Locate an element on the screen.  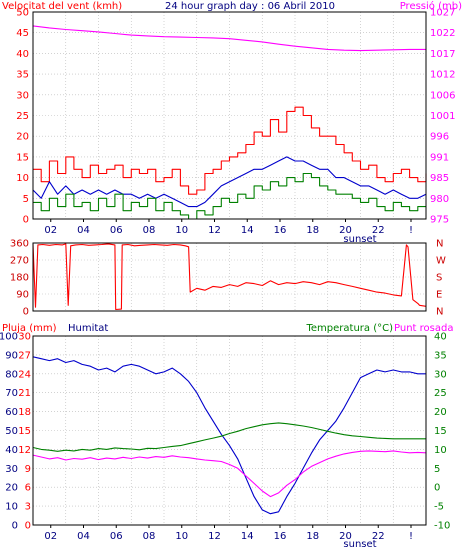
humidity-y-tick: 20 is located at coordinates (11, 488).